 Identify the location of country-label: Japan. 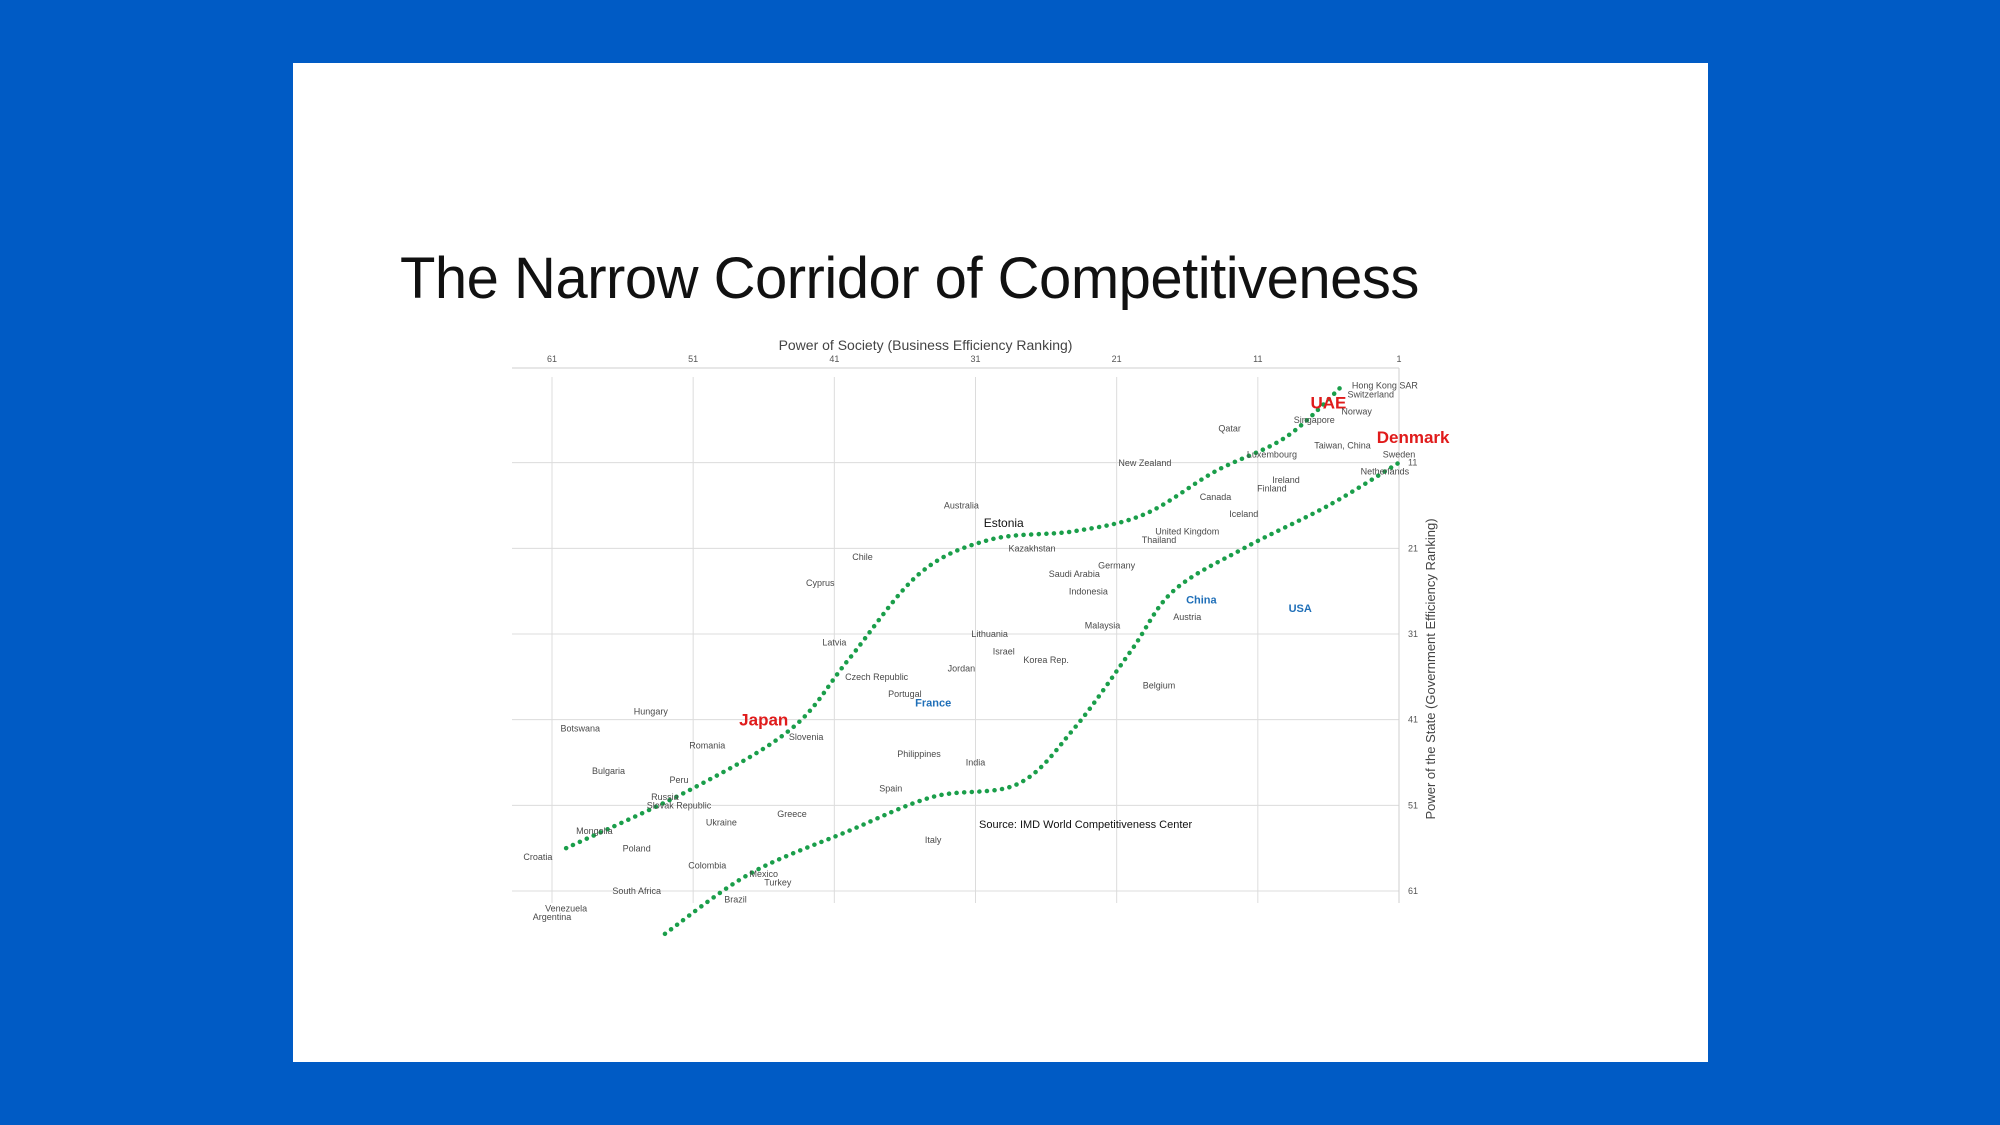
(763, 720).